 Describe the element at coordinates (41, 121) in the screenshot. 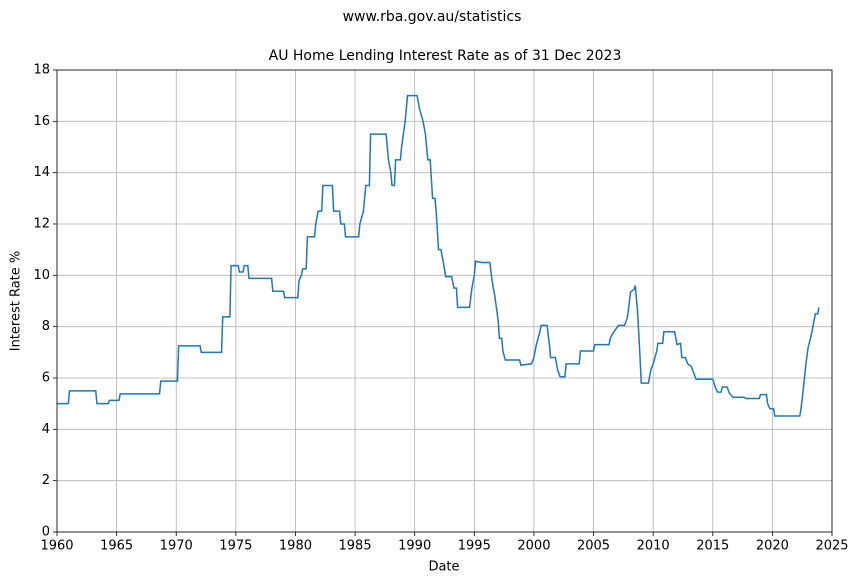

I see `y-tick-label: 16` at that location.